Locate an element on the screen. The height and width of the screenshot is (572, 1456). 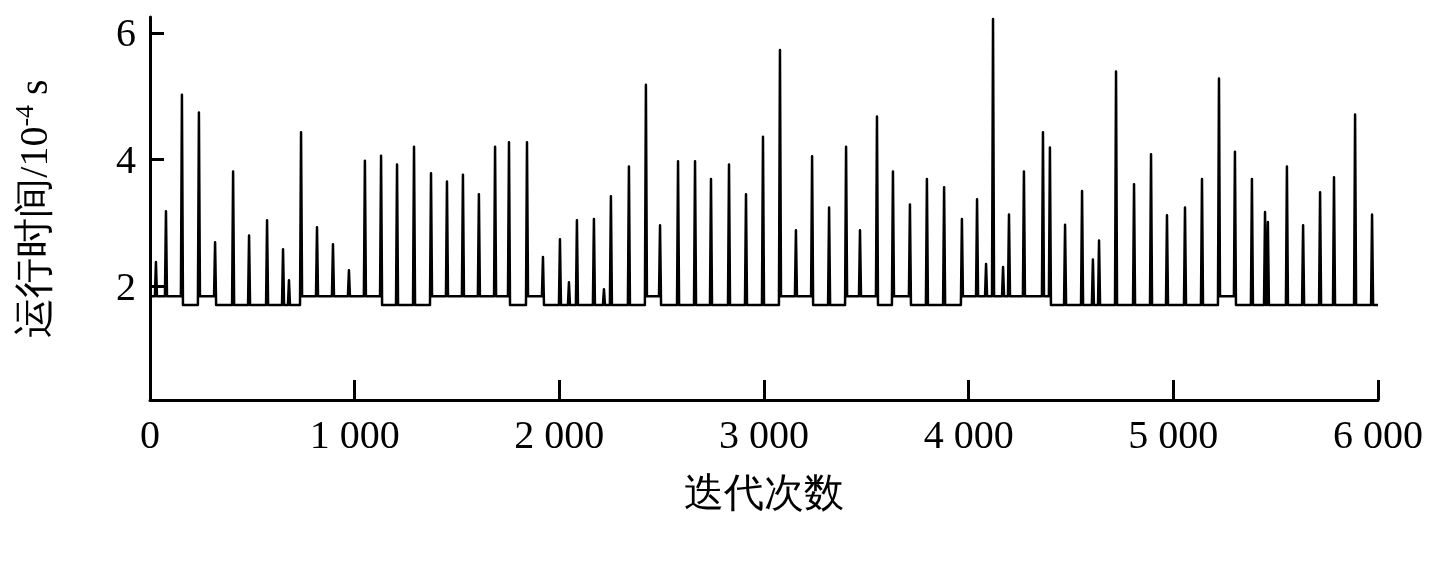
x-axis-title: 迭代次数 is located at coordinates (764, 492).